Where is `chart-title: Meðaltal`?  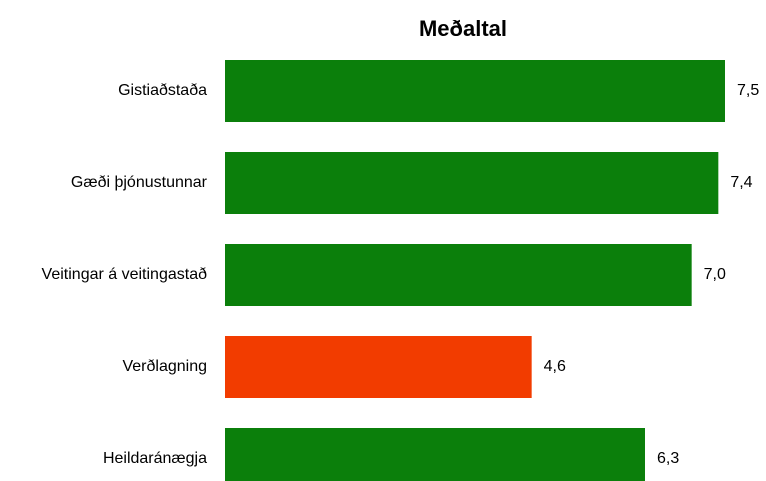
chart-title: Meðaltal is located at coordinates (463, 28).